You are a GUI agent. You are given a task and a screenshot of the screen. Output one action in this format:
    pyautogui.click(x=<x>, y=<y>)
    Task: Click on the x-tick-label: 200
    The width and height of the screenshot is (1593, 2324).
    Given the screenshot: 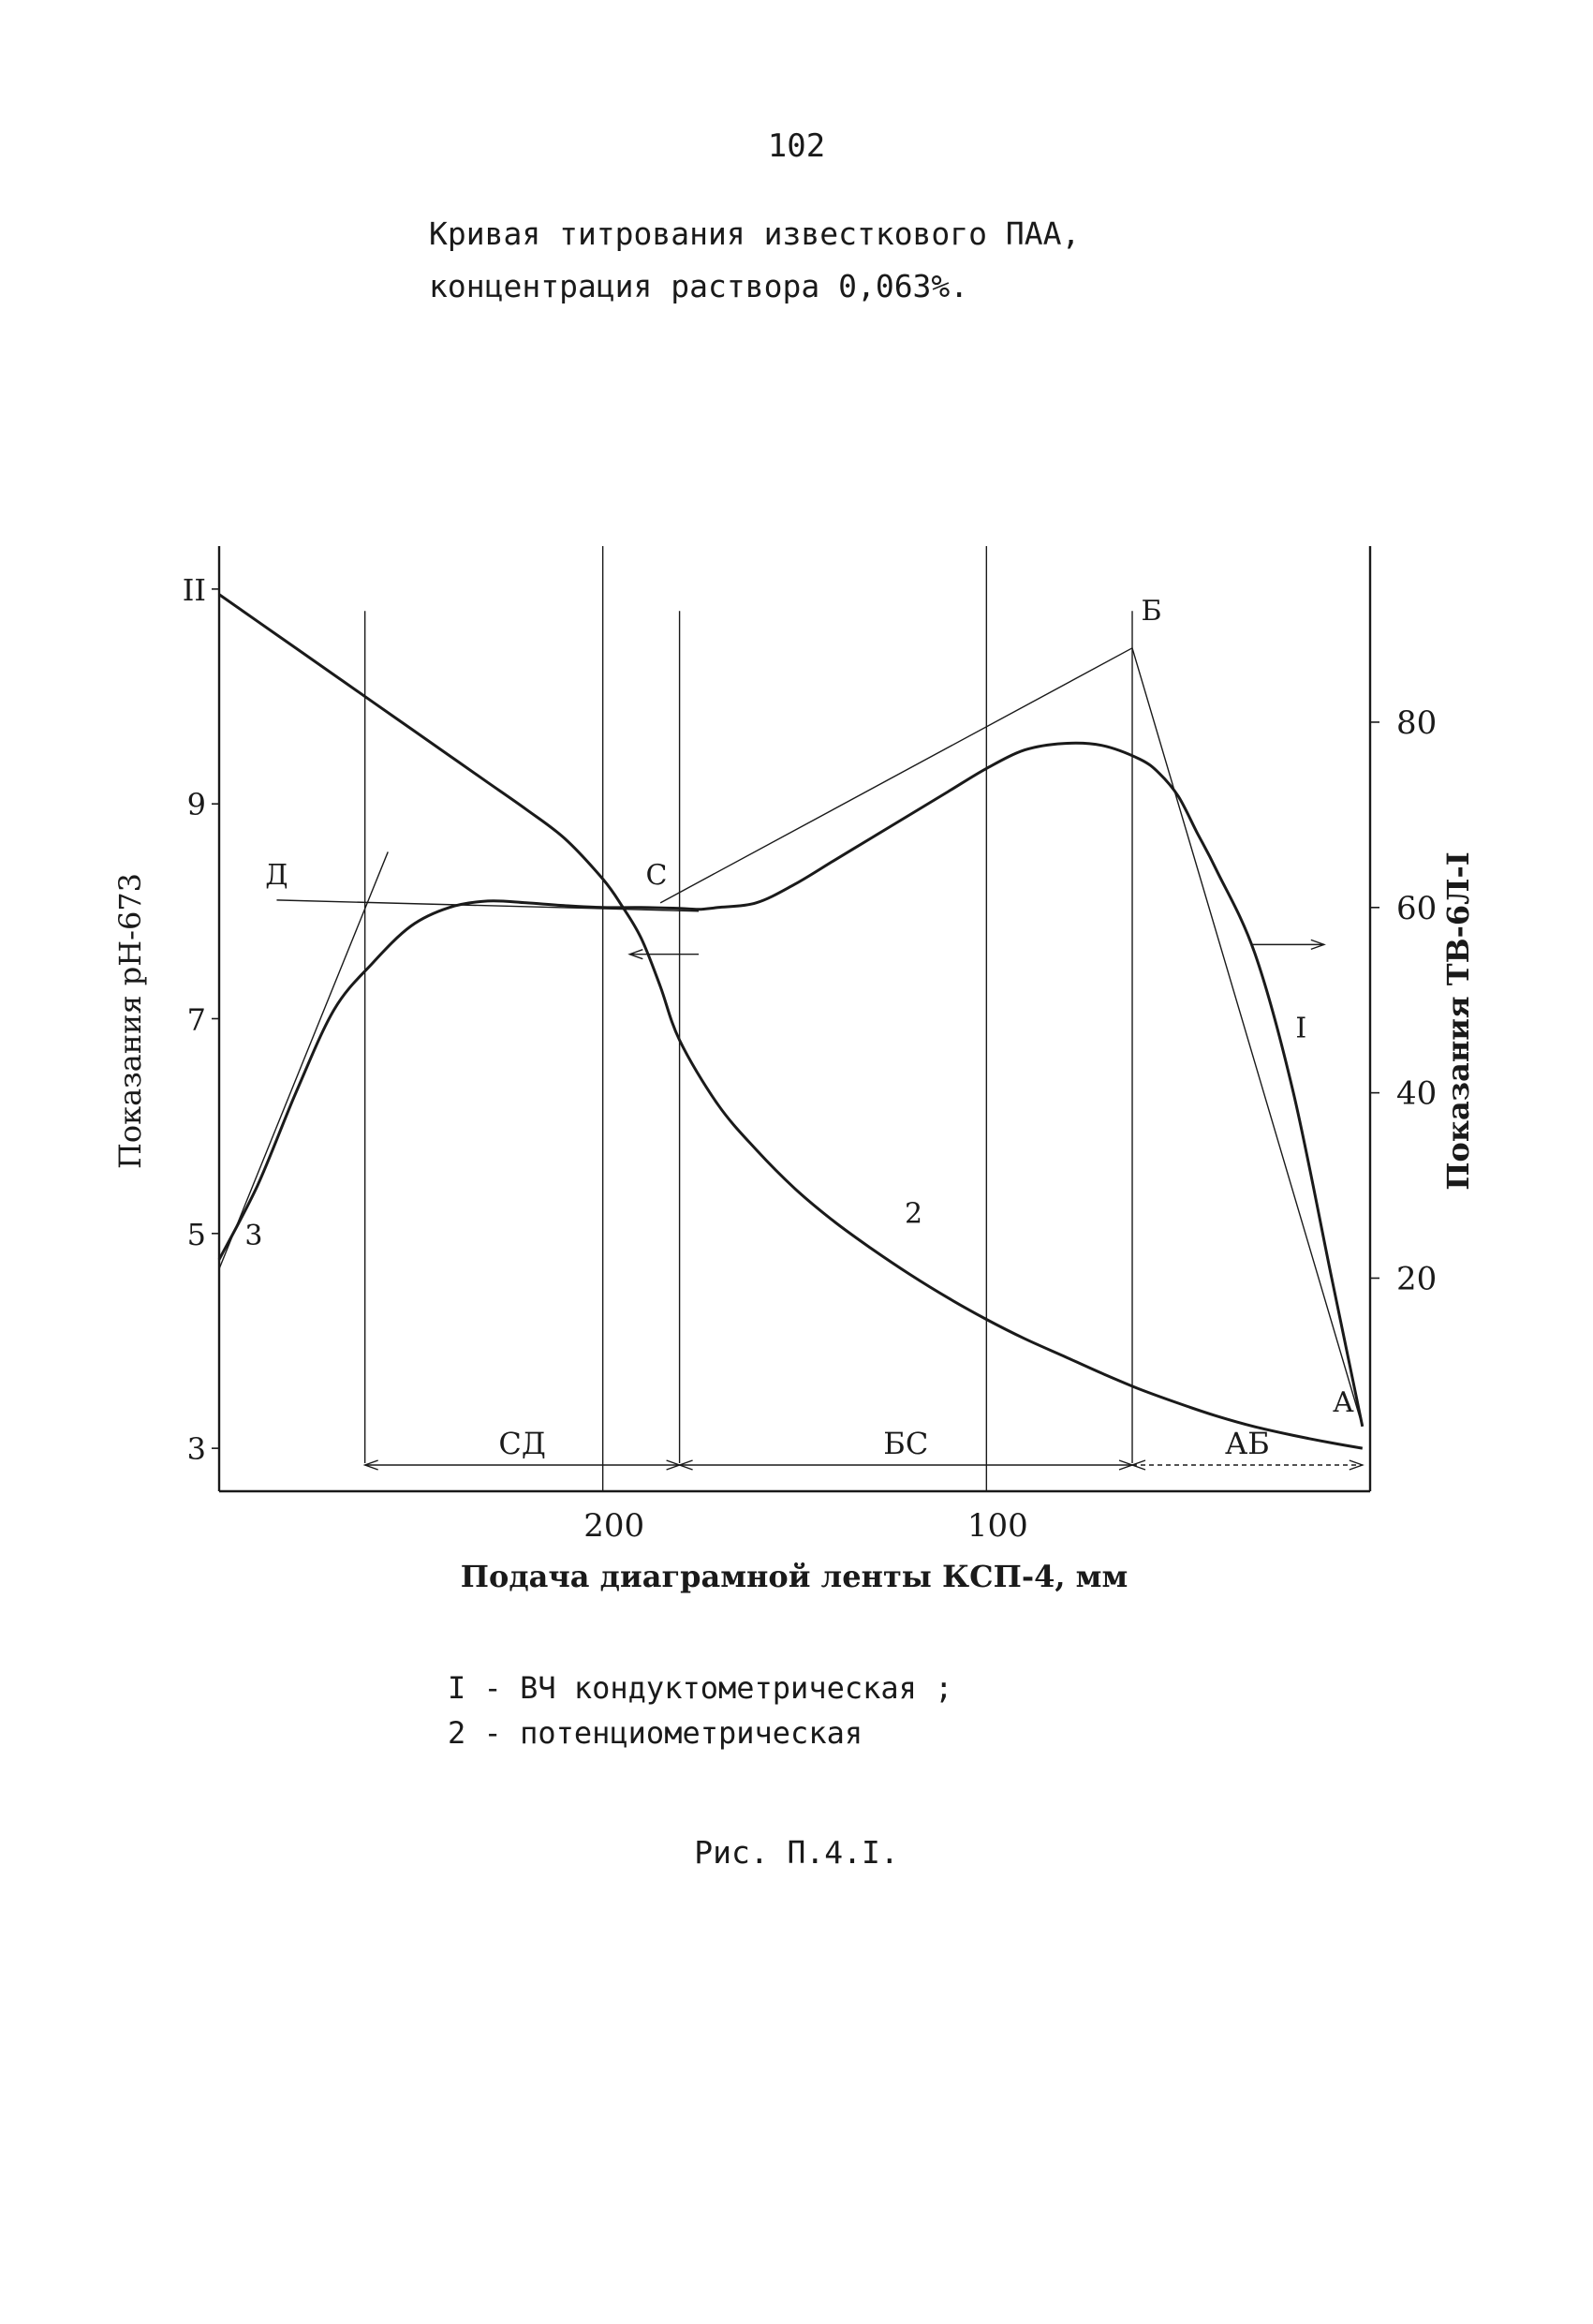 What is the action you would take?
    pyautogui.click(x=613, y=1526)
    